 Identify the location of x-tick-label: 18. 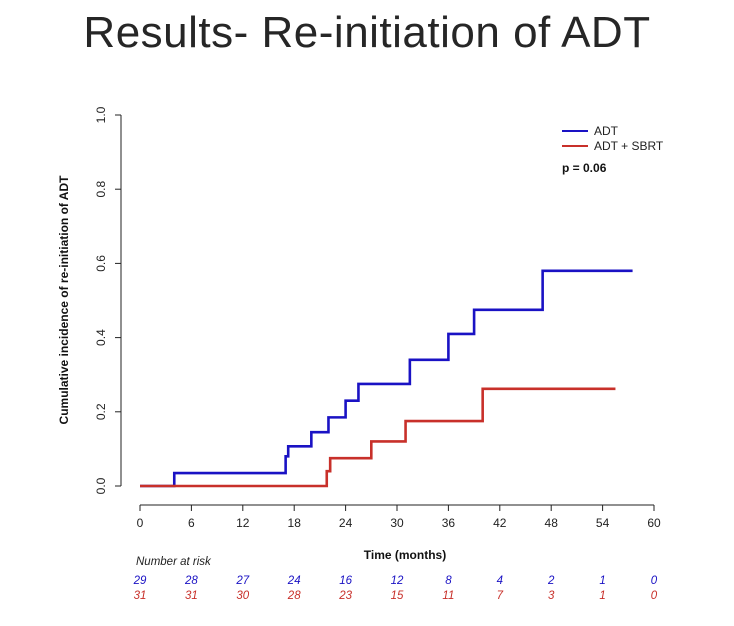
(295, 523).